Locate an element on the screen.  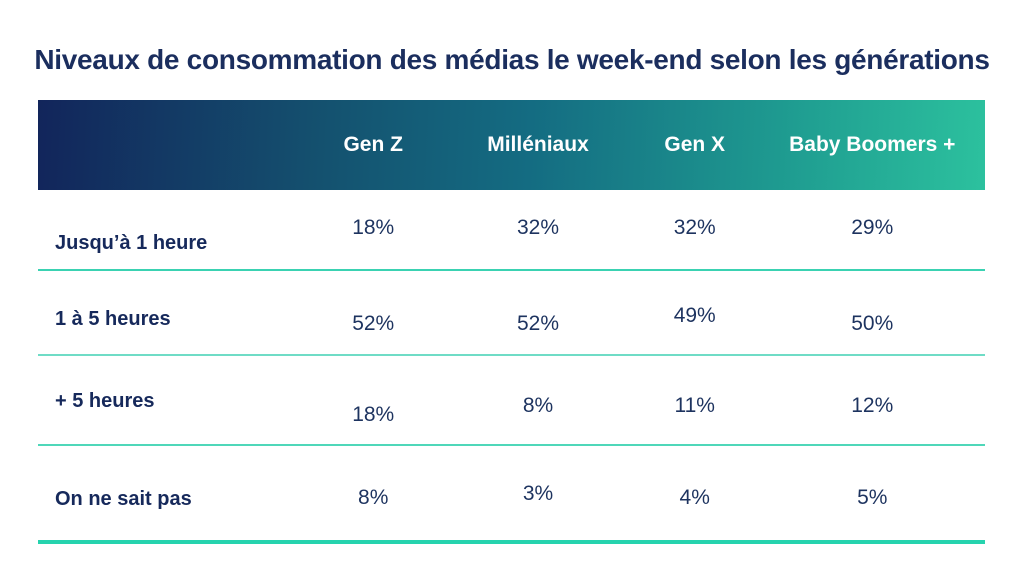
table-row-1-a-5-heures: 1 à 5 heures 52% 52% 49% 50% is located at coordinates (511, 313).